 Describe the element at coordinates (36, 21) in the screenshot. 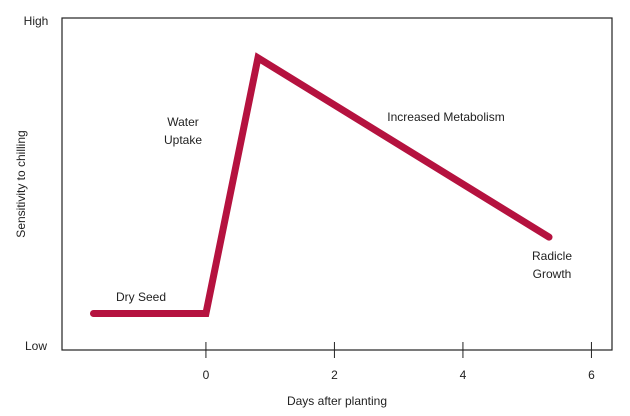

I see `y-tick-label: High` at that location.